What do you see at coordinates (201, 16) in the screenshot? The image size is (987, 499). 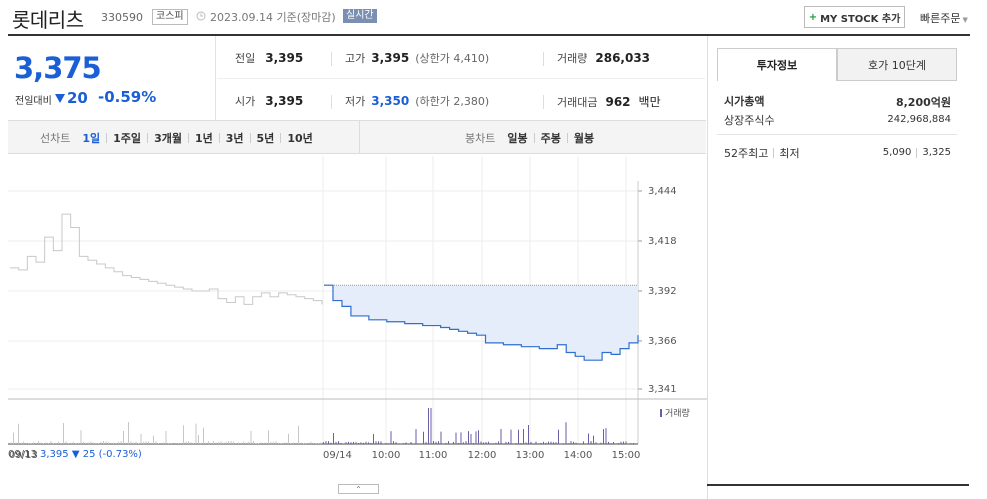 I see `clock-icon` at bounding box center [201, 16].